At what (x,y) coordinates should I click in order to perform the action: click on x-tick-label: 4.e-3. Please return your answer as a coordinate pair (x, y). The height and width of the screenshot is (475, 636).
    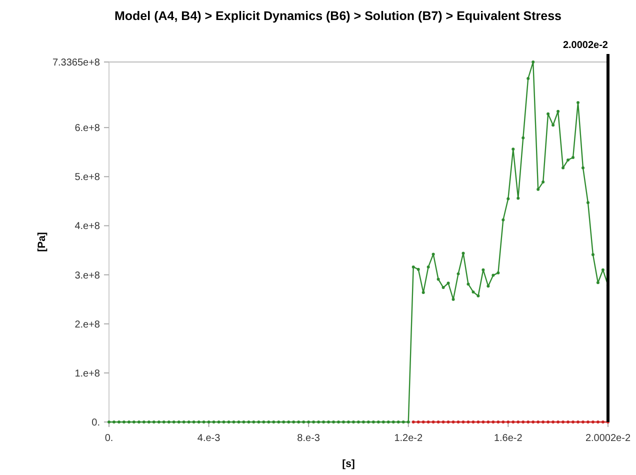
    Looking at the image, I should click on (209, 438).